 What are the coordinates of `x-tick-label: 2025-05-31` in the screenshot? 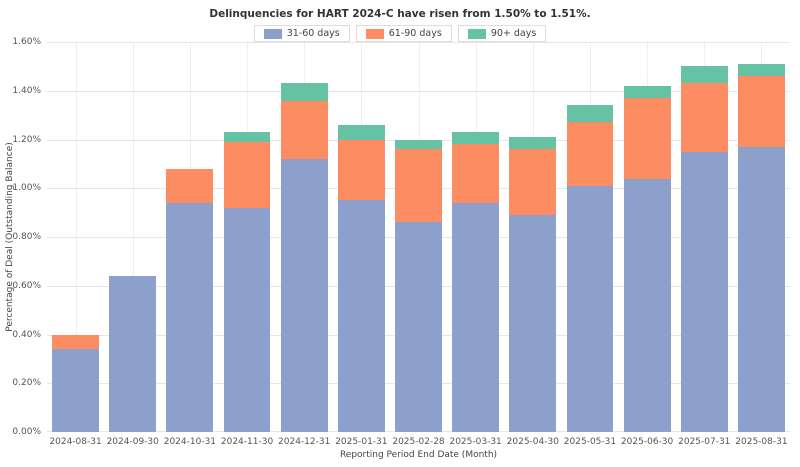 It's located at (590, 442).